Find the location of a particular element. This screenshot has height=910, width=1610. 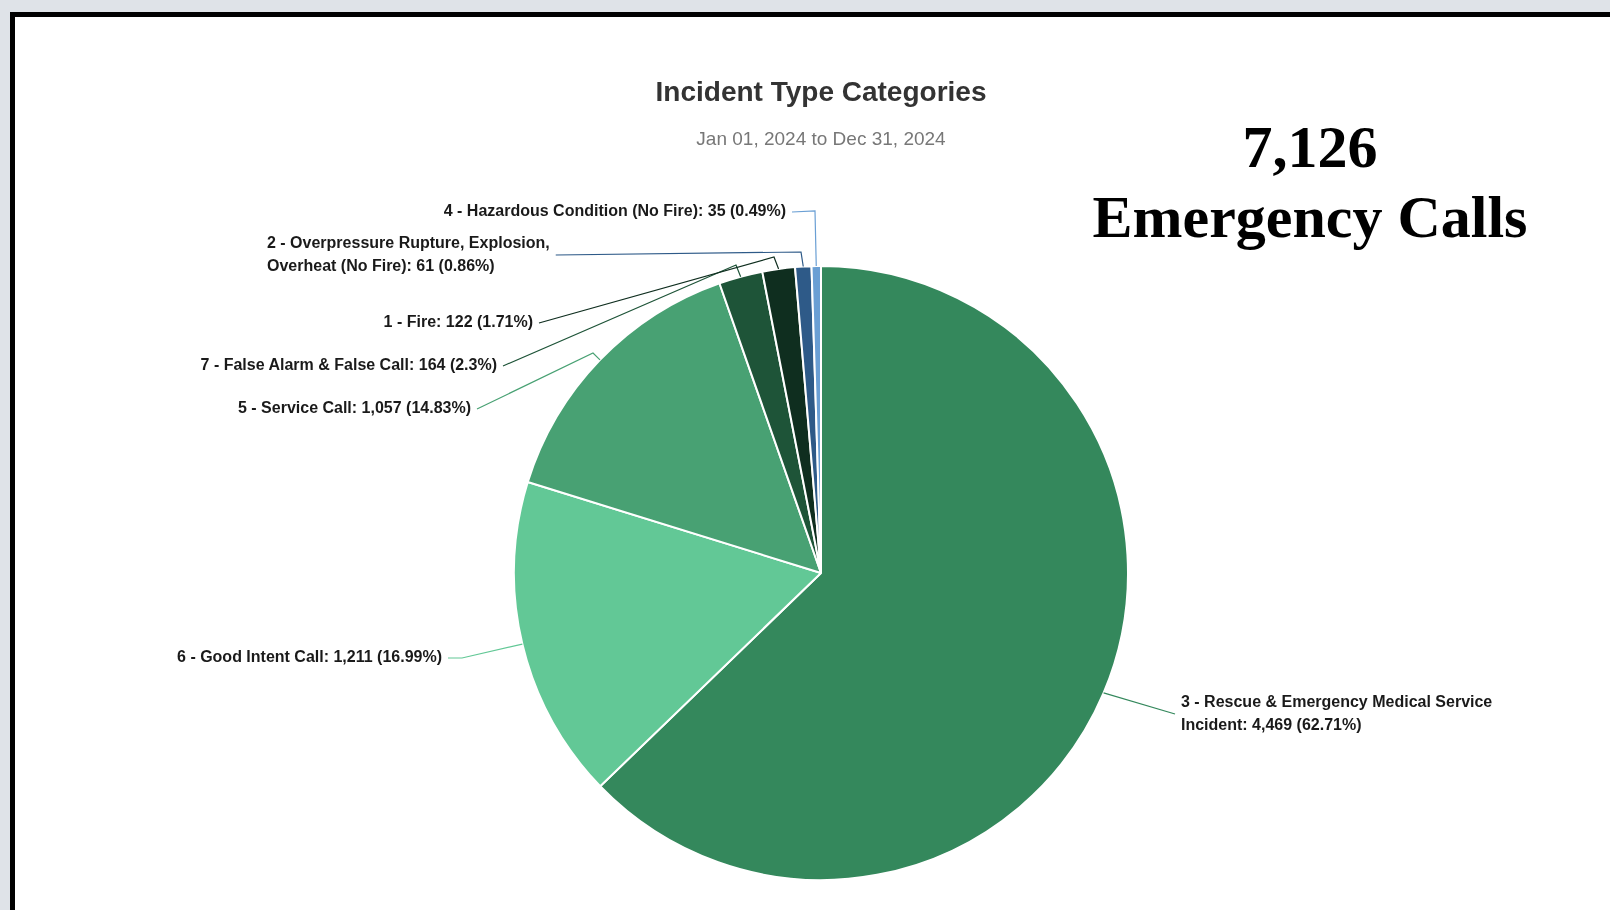

slice-label: 3 - Rescue & Emergency Medical Service Incident: 4,469 (62.71%) is located at coordinates (1337, 712).